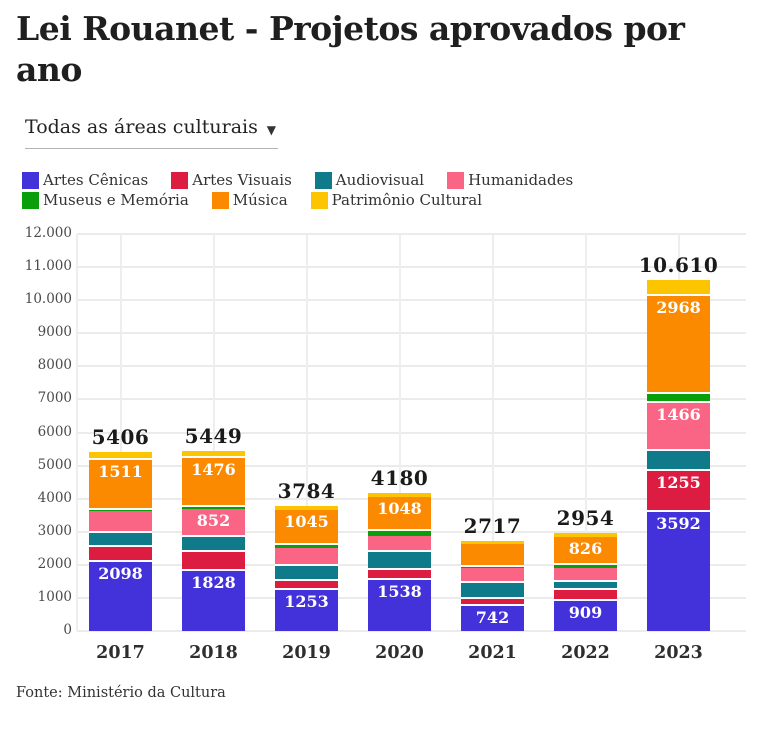 This screenshot has width=772, height=744. Describe the element at coordinates (399, 477) in the screenshot. I see `bar-total-label-2020: 4180` at that location.